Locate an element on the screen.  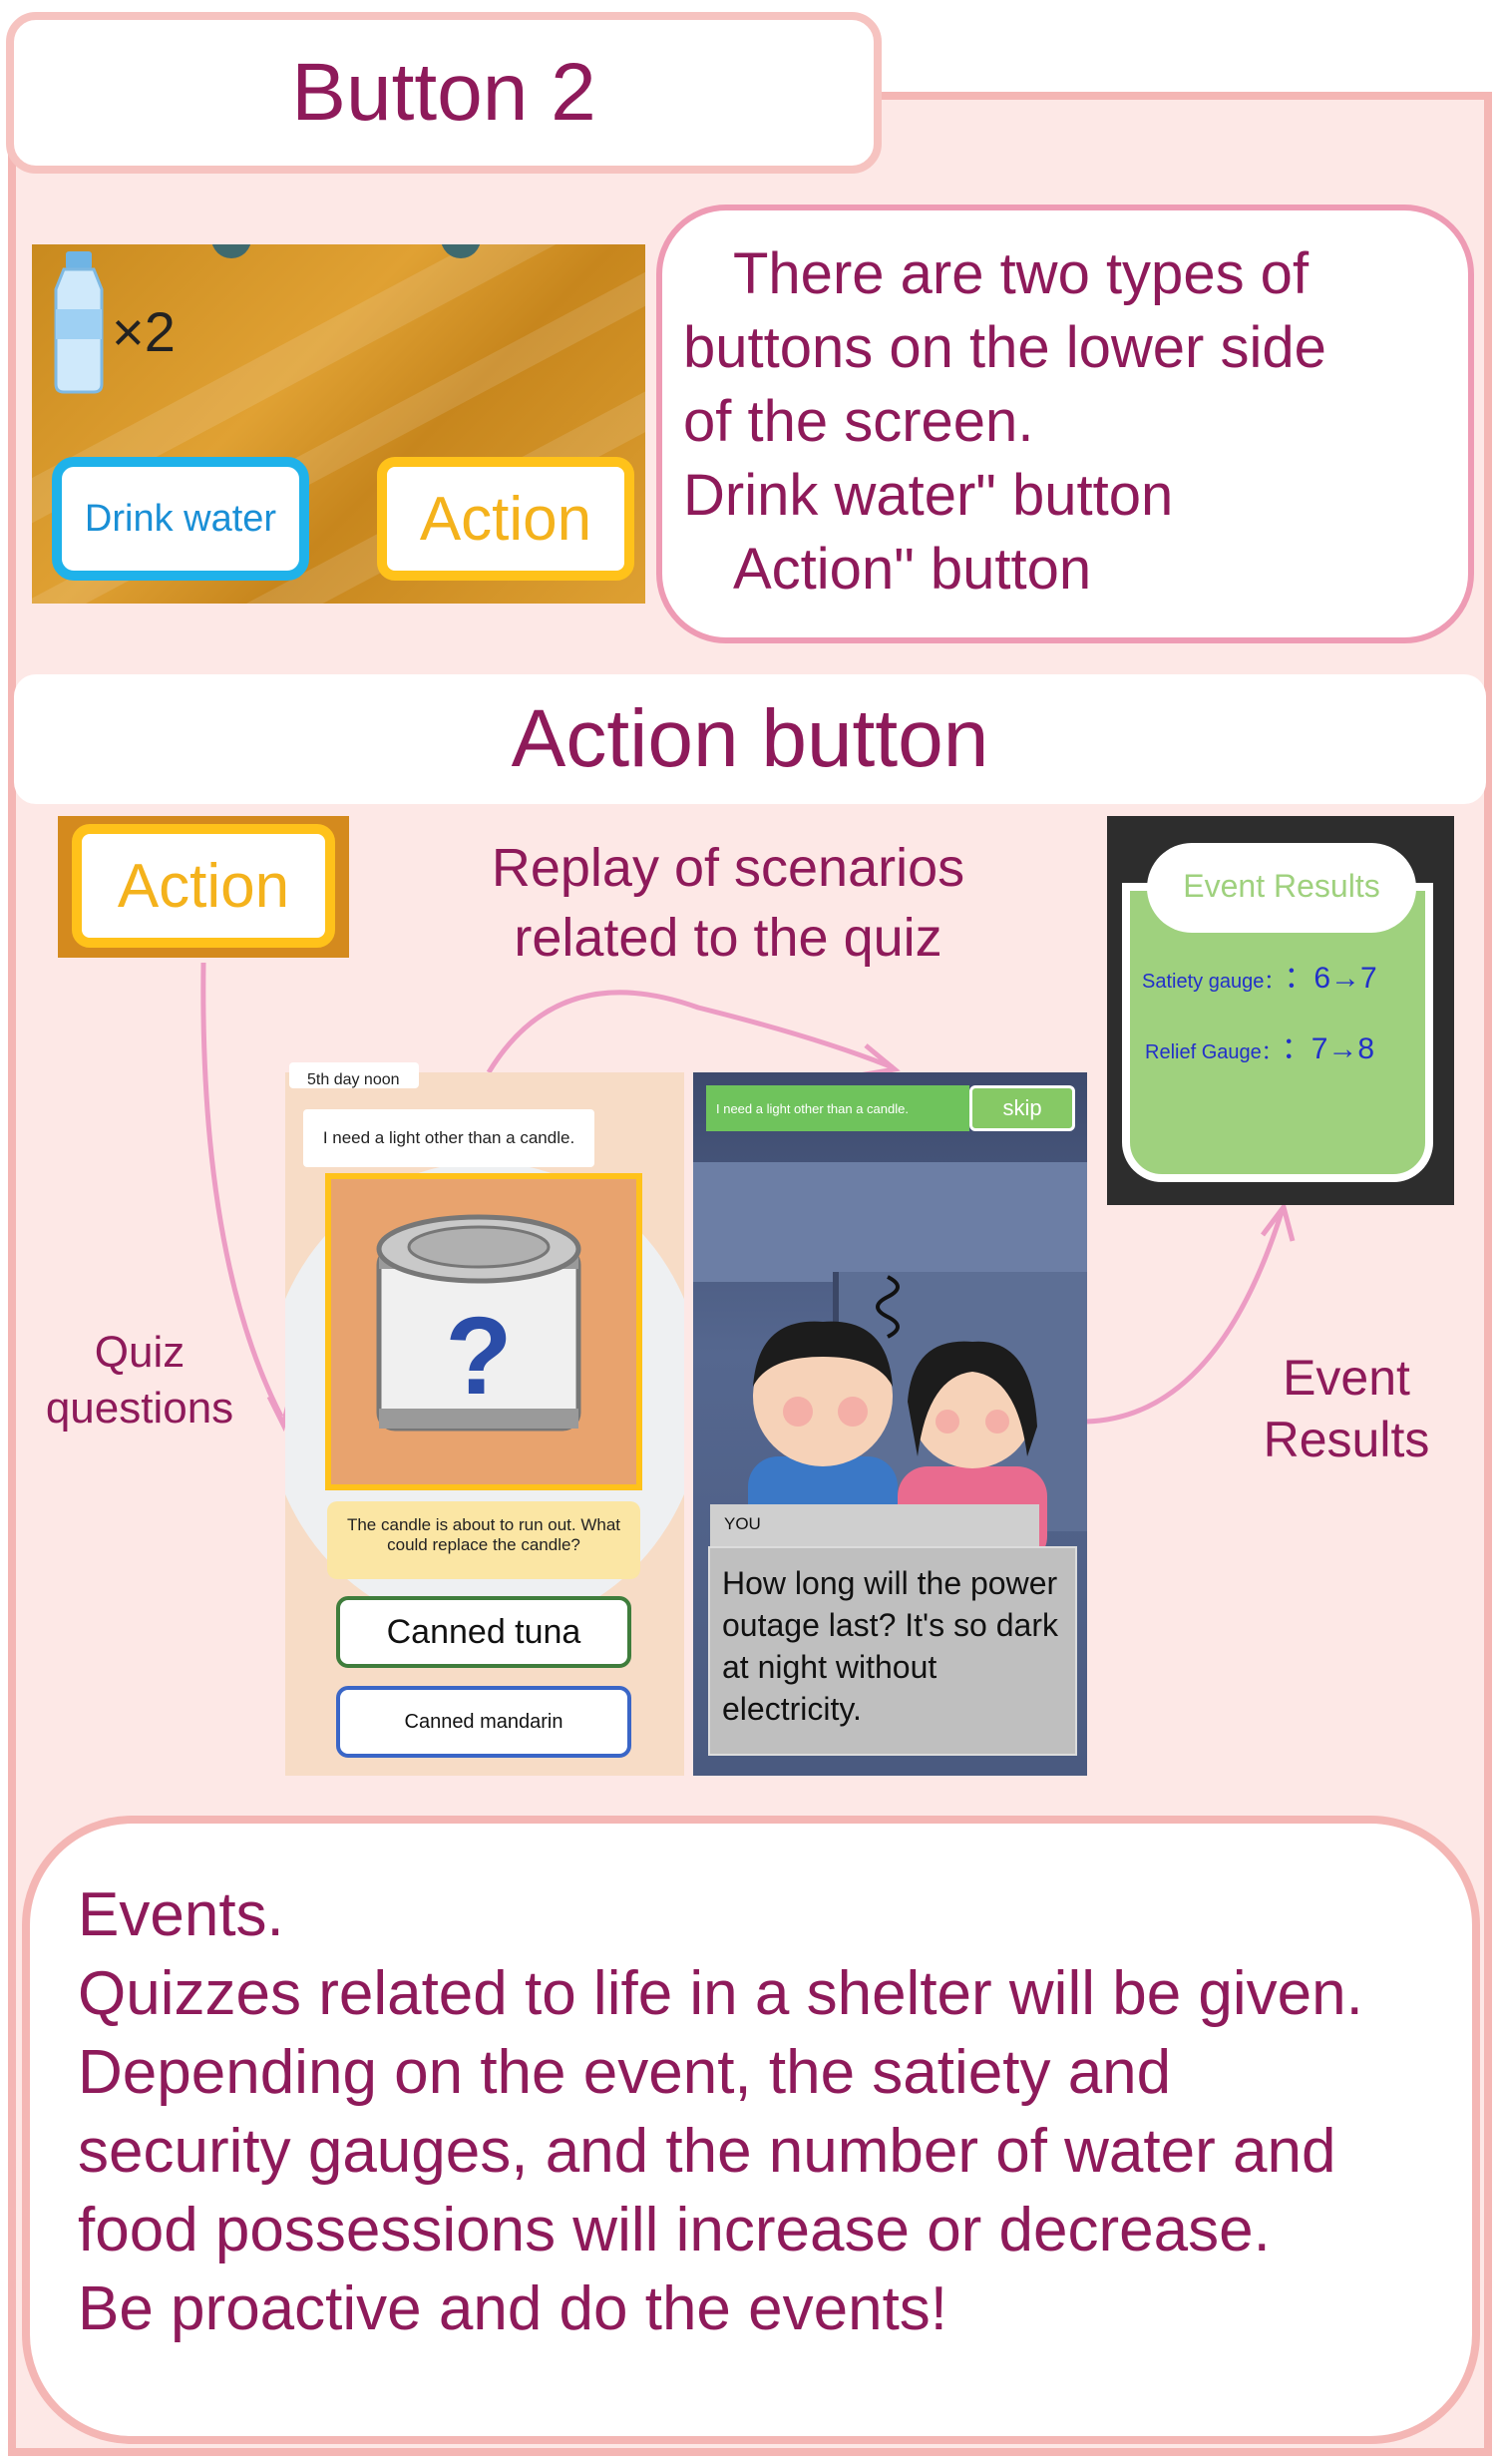
drink-water-label: Drink water is located at coordinates (180, 518).